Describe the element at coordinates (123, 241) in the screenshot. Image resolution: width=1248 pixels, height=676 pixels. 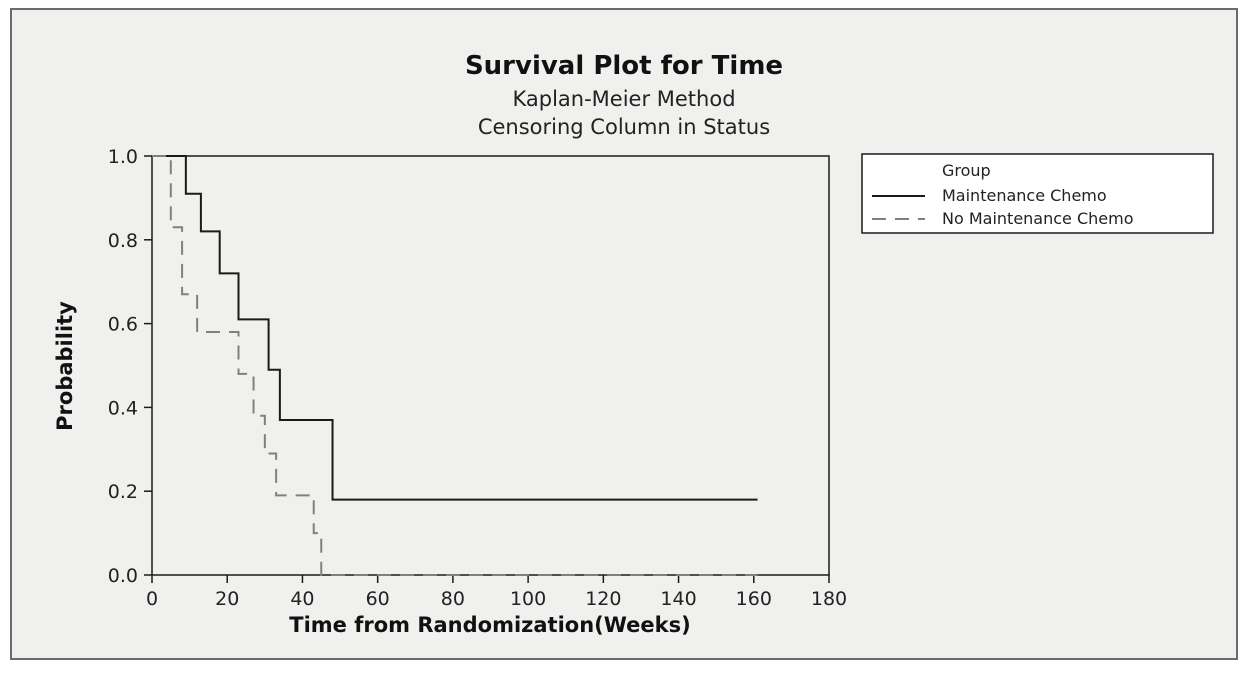
I see `y-tick-label: 0.8` at that location.